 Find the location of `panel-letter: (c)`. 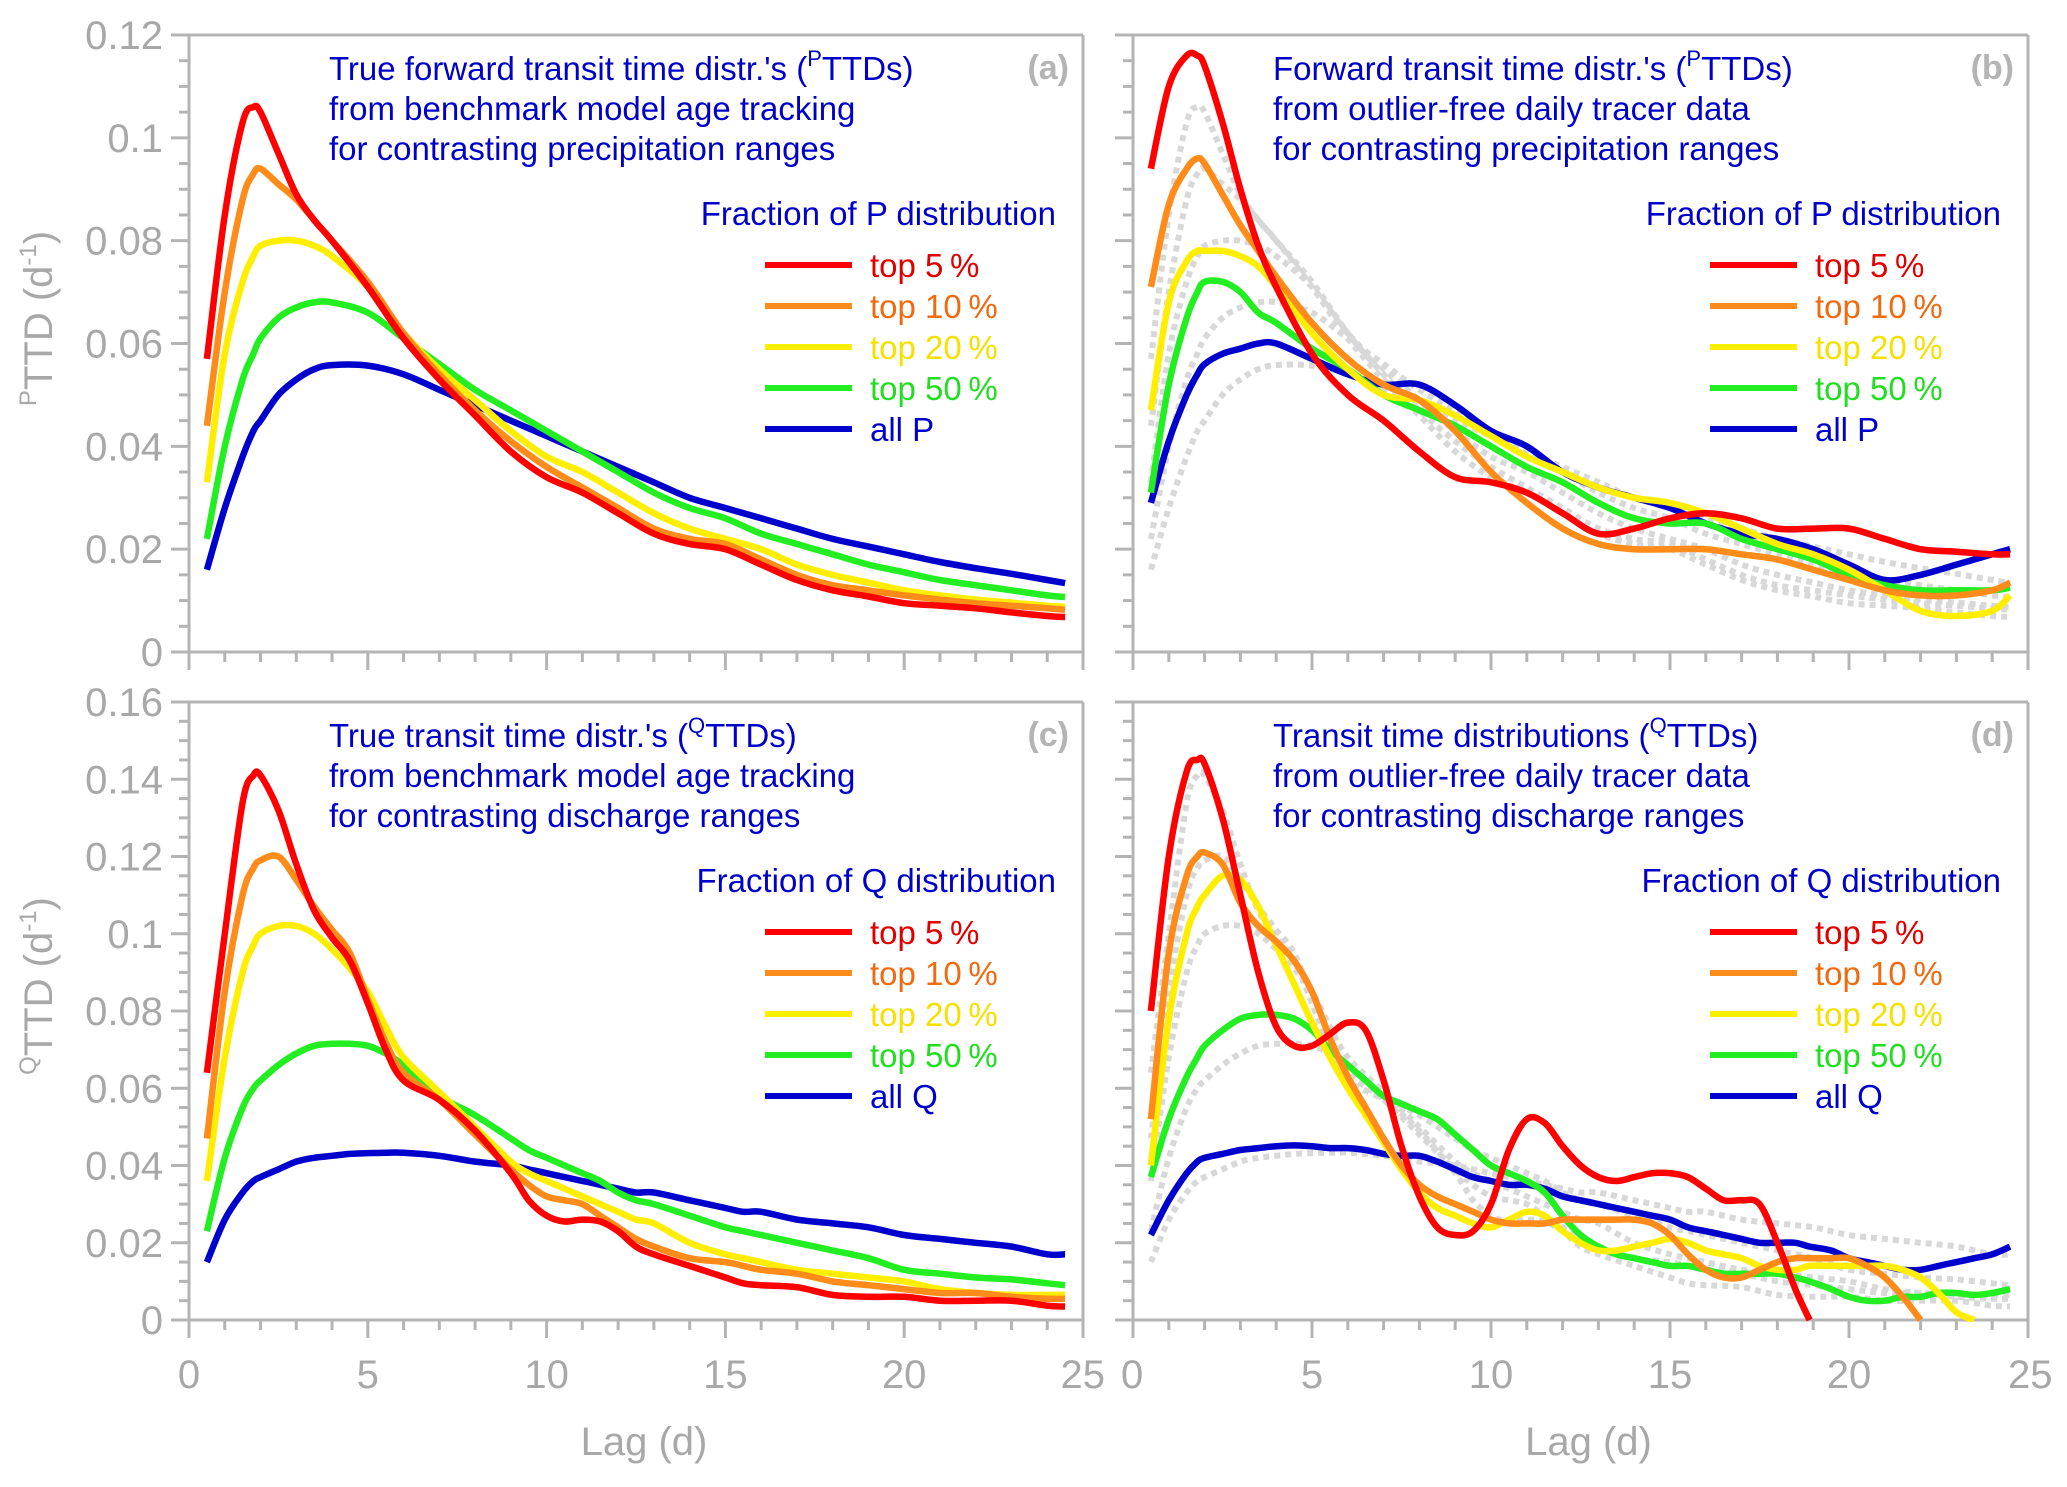

panel-letter: (c) is located at coordinates (1048, 735).